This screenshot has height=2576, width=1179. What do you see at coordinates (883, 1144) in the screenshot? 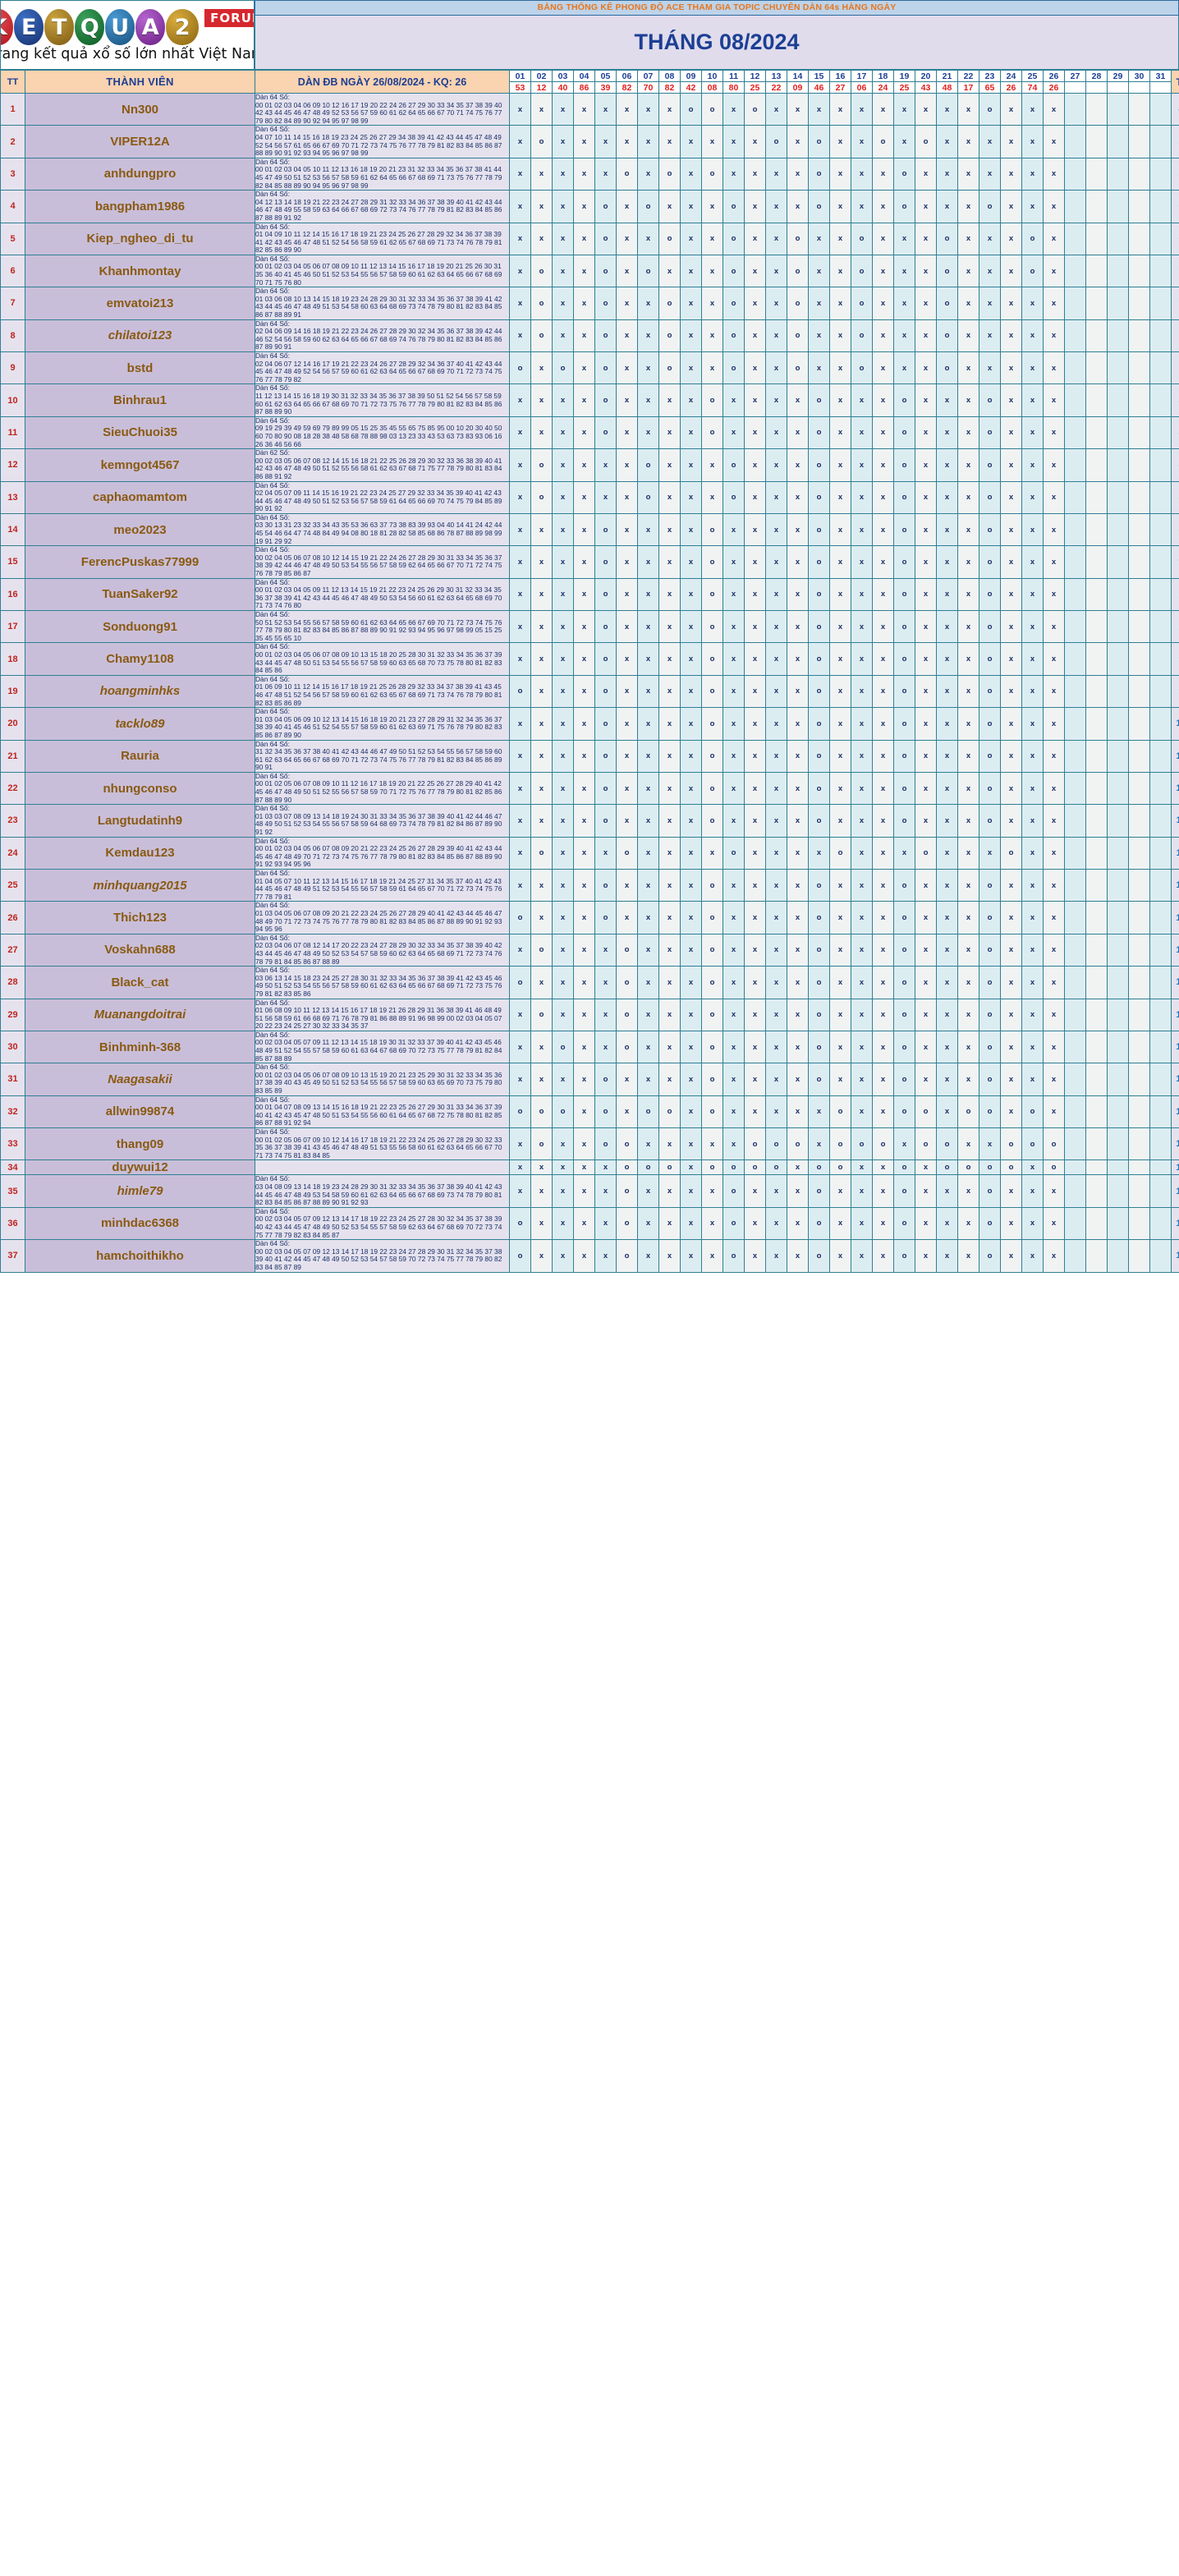
I see `mark-cell-18: o` at bounding box center [883, 1144].